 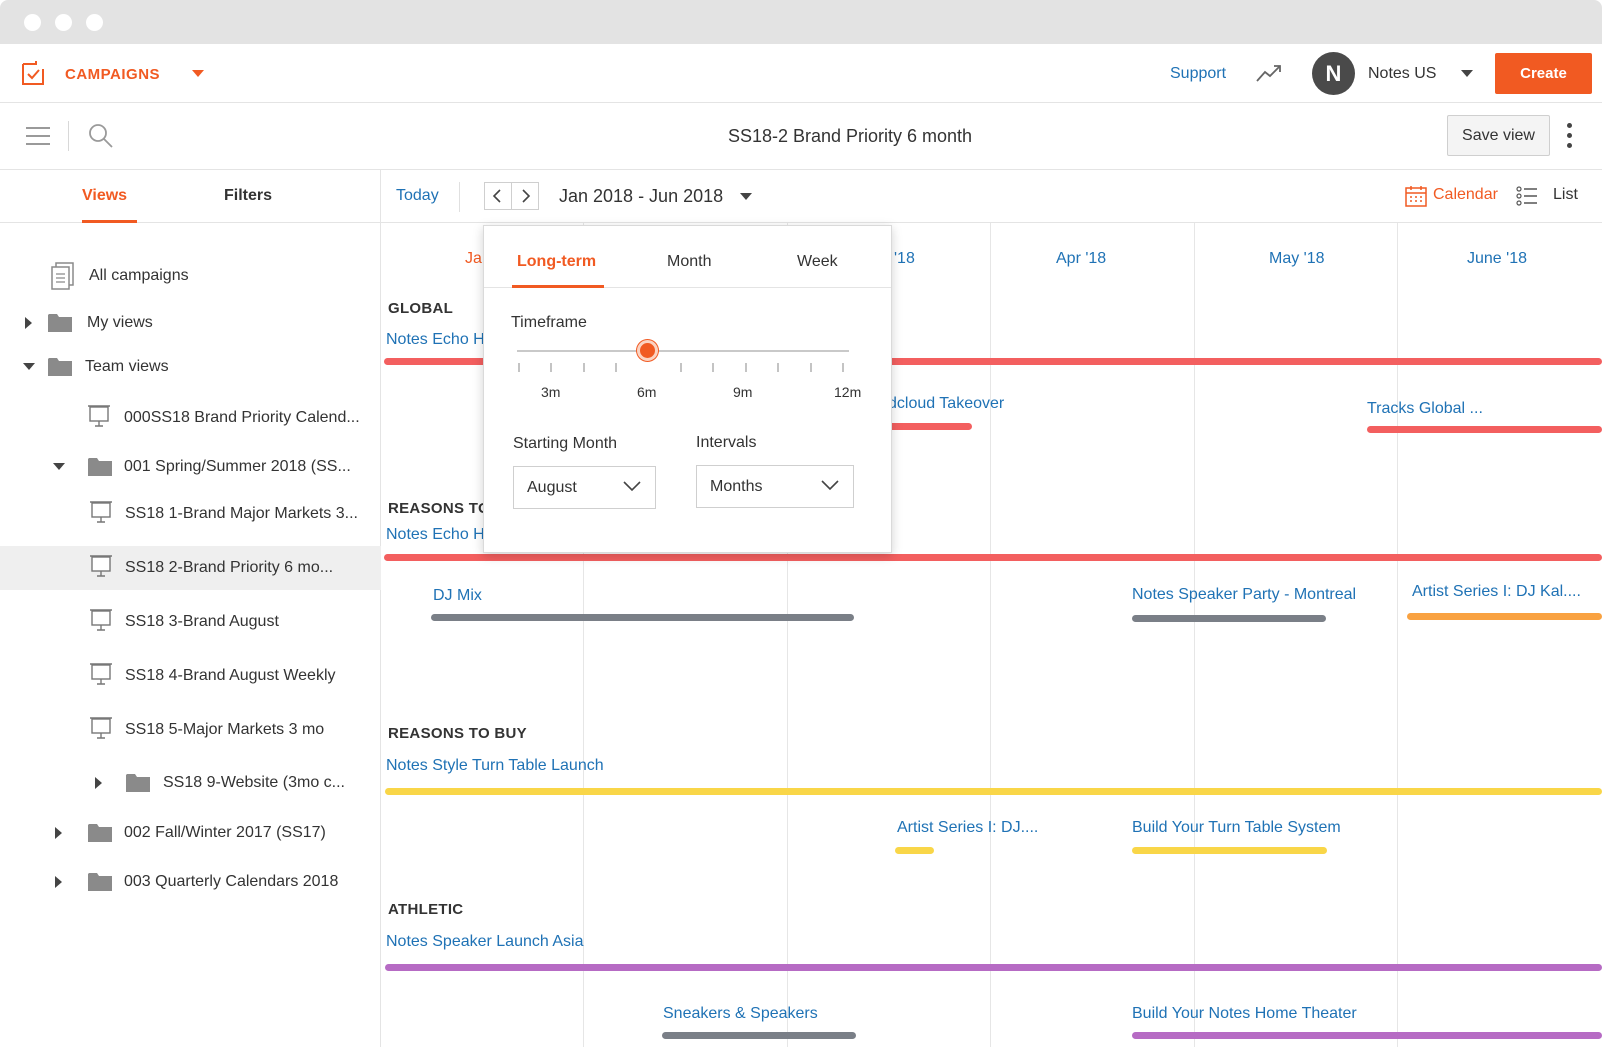 I want to click on app-switcher-caret-icon, so click(x=198, y=73).